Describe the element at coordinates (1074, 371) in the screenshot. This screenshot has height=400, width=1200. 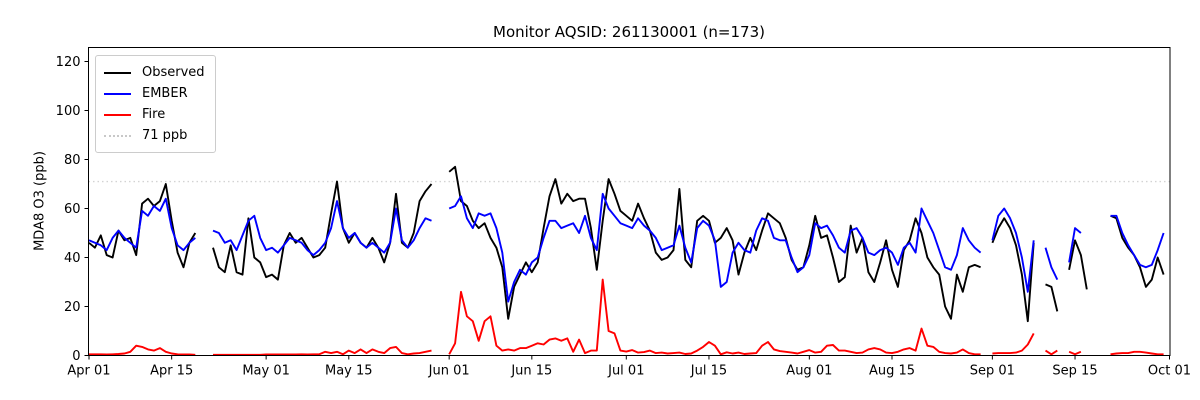
I see `x-tick-label: Sep 15` at that location.